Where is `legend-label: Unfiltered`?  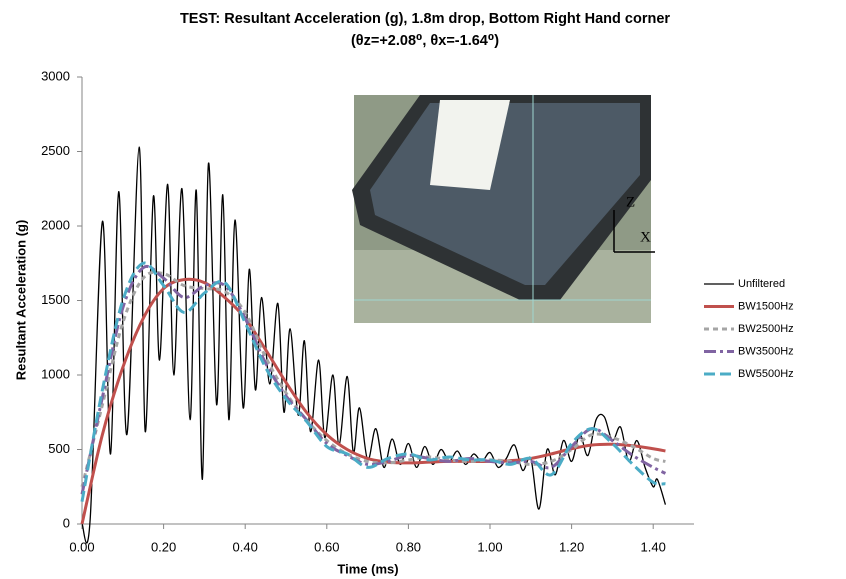 legend-label: Unfiltered is located at coordinates (761, 284).